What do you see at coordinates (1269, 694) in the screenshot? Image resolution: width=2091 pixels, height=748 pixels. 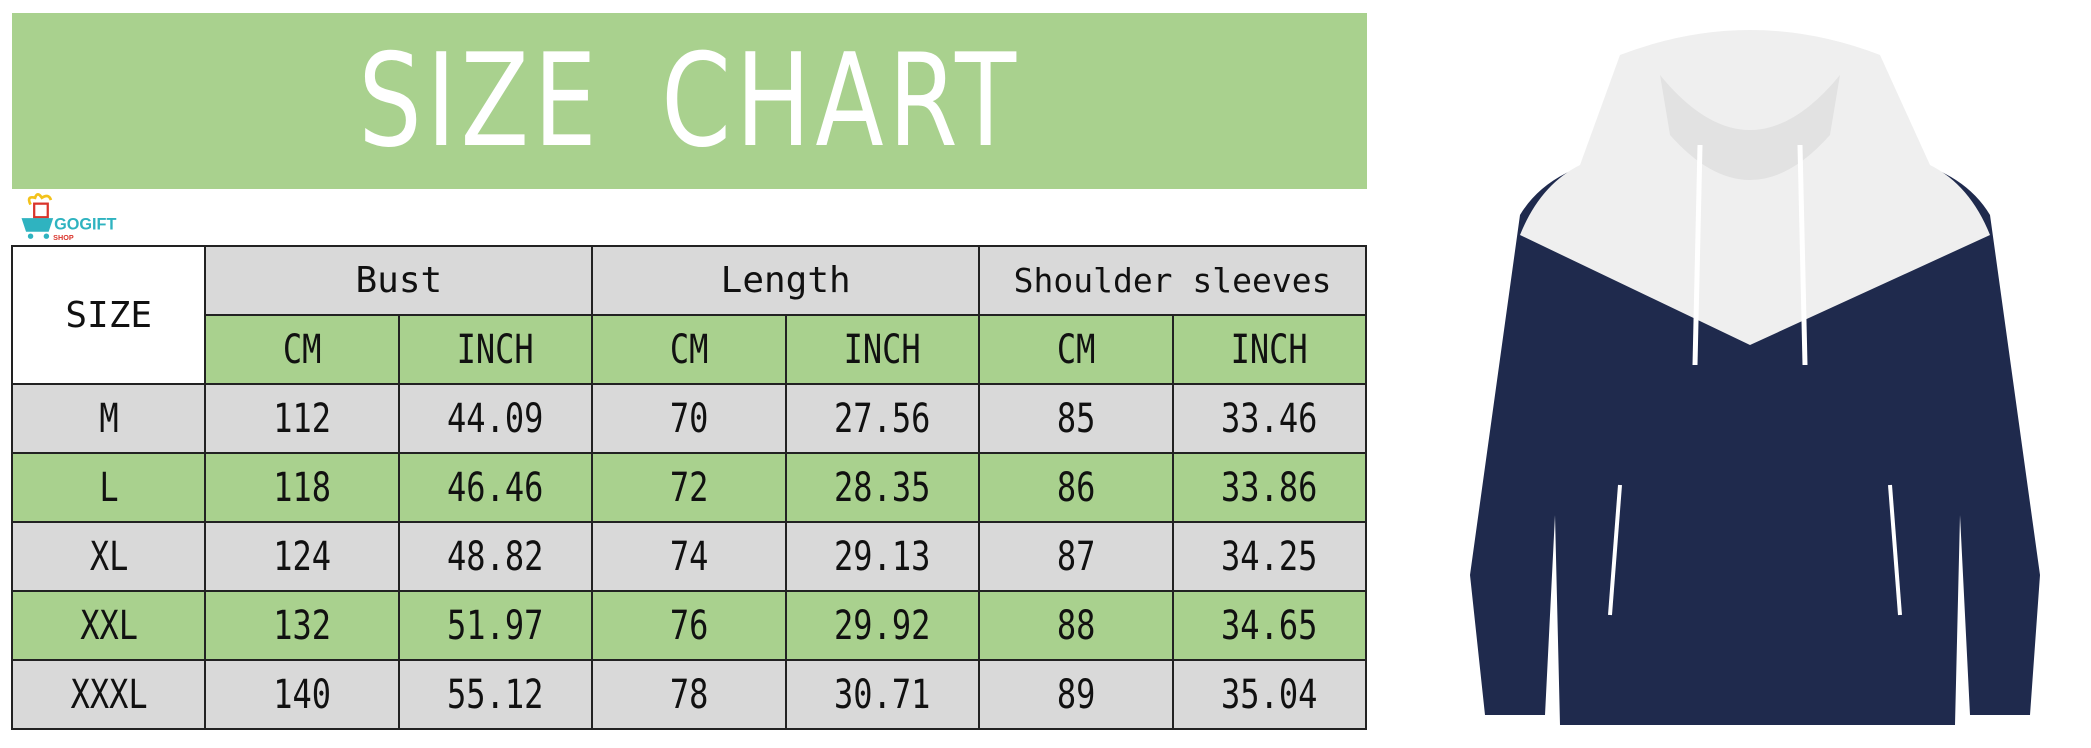 I see `value-cell: 35.04` at bounding box center [1269, 694].